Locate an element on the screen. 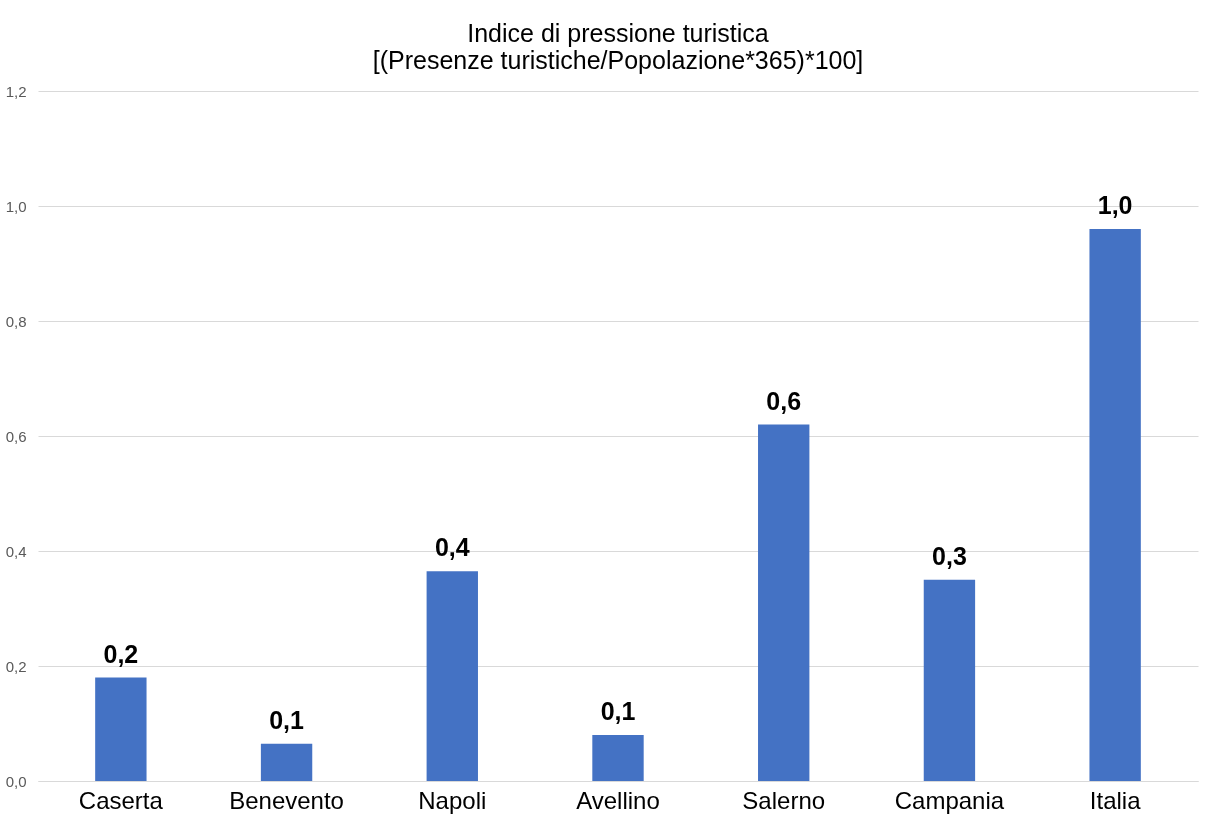 Image resolution: width=1231 pixels, height=835 pixels. x-tick-label: Italia is located at coordinates (1115, 800).